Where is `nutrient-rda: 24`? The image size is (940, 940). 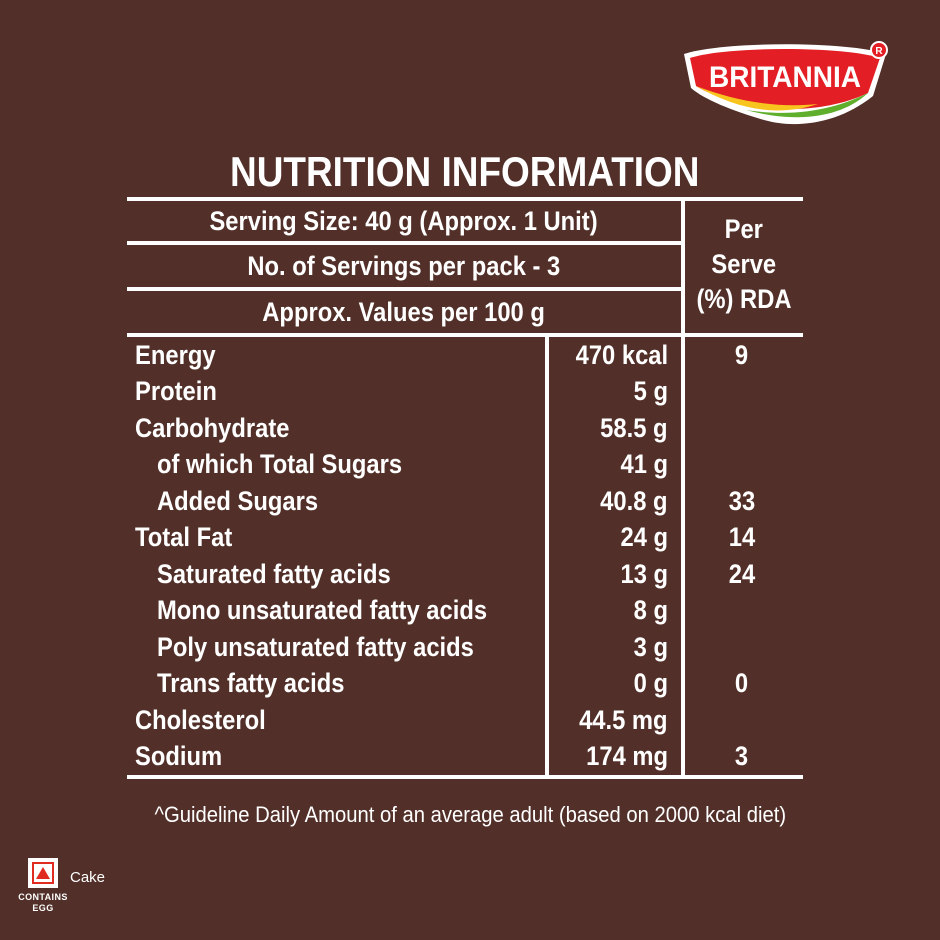
nutrient-rda: 24 is located at coordinates (742, 573).